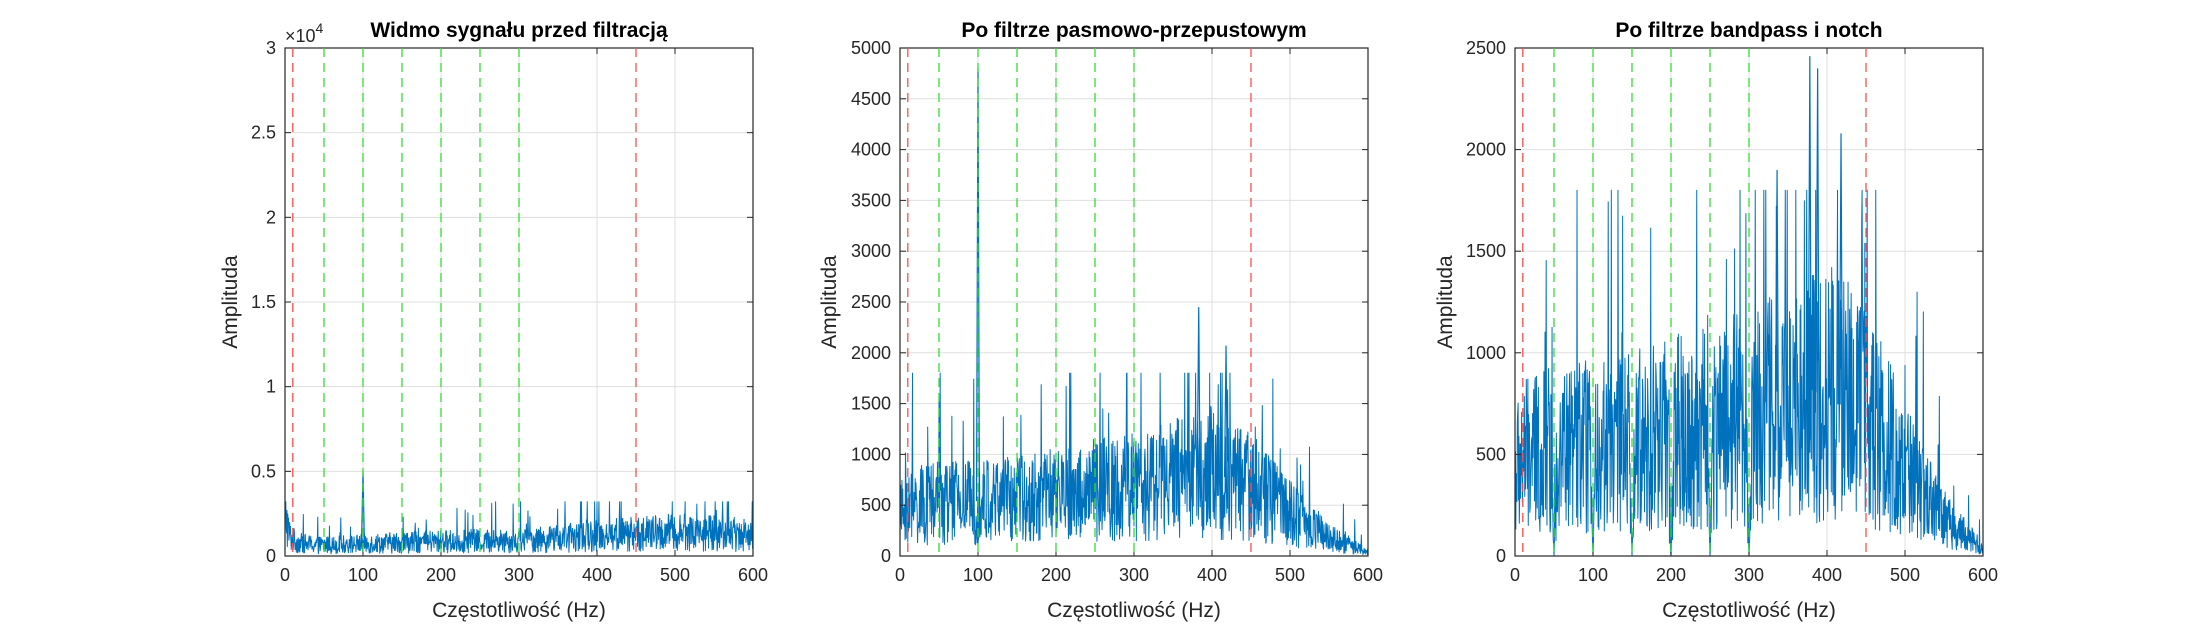 This screenshot has width=2187, height=625. I want to click on y-tick-label: 4000, so click(871, 150).